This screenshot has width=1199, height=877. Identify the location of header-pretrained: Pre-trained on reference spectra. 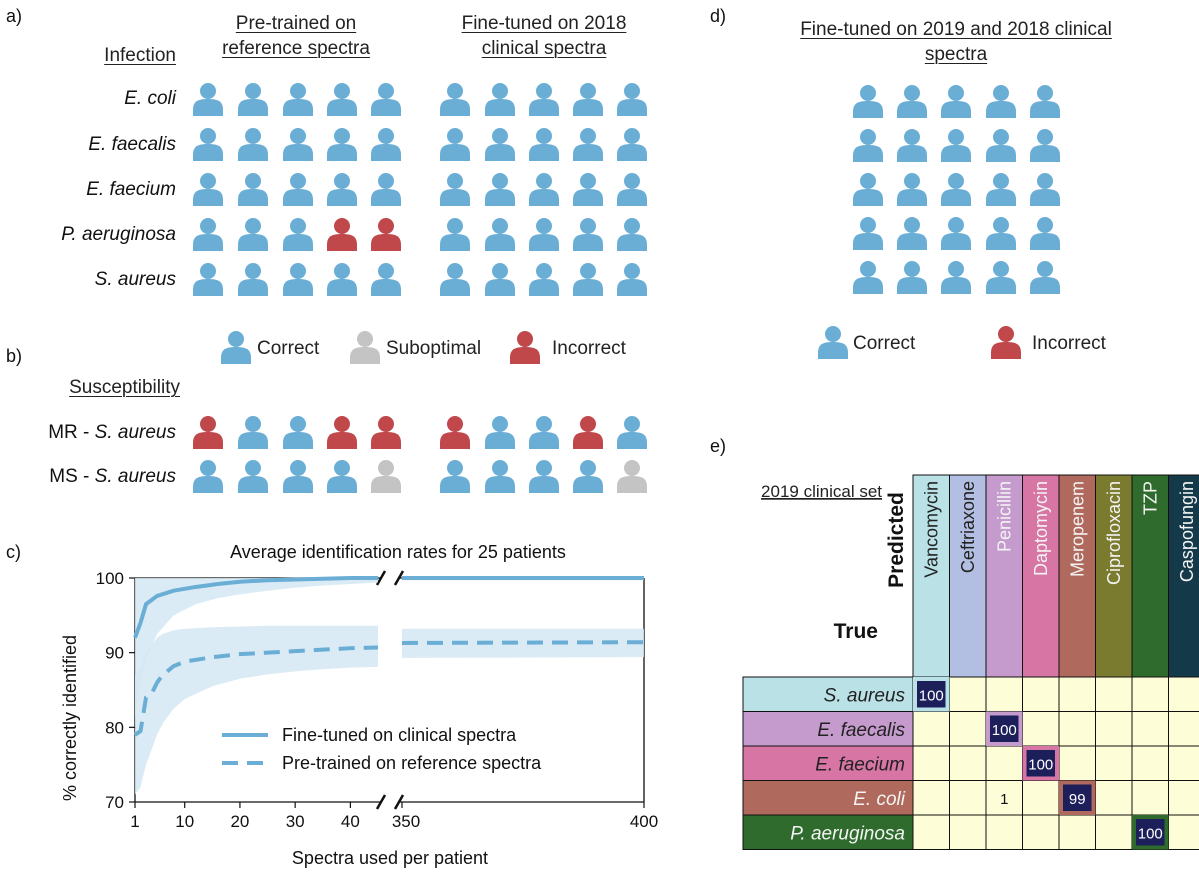
(296, 36).